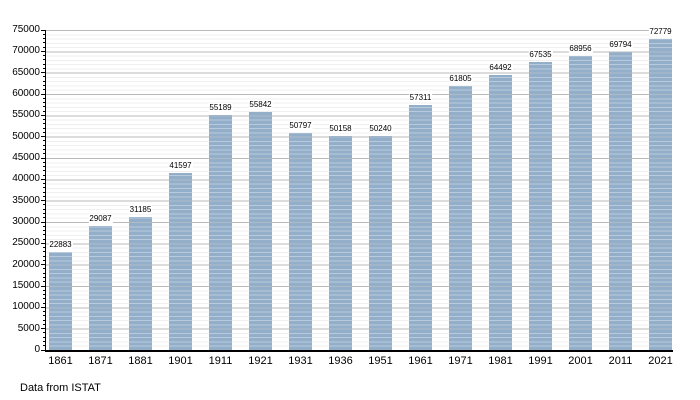 Image resolution: width=700 pixels, height=400 pixels. Describe the element at coordinates (140, 361) in the screenshot. I see `x-axis-tick-label: 1881` at that location.